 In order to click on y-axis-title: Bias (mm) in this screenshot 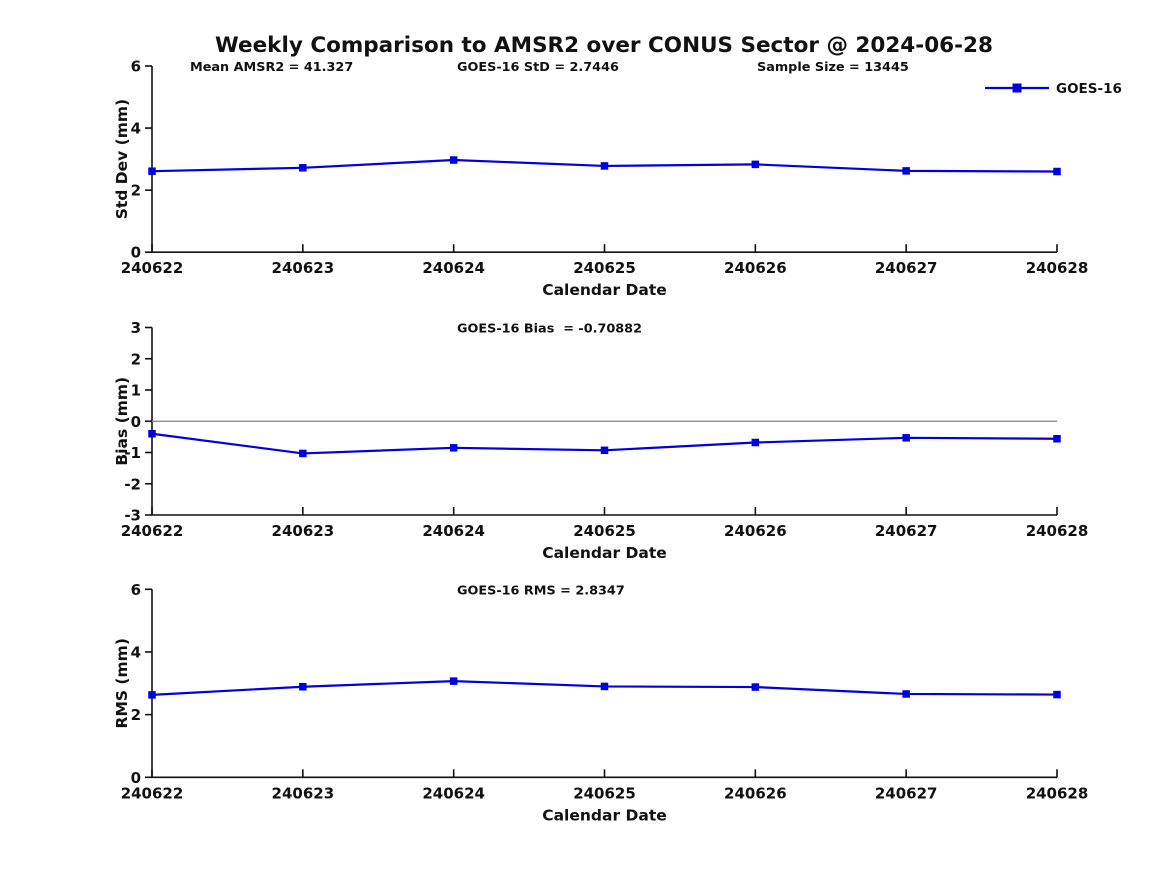, I will do `click(122, 421)`.